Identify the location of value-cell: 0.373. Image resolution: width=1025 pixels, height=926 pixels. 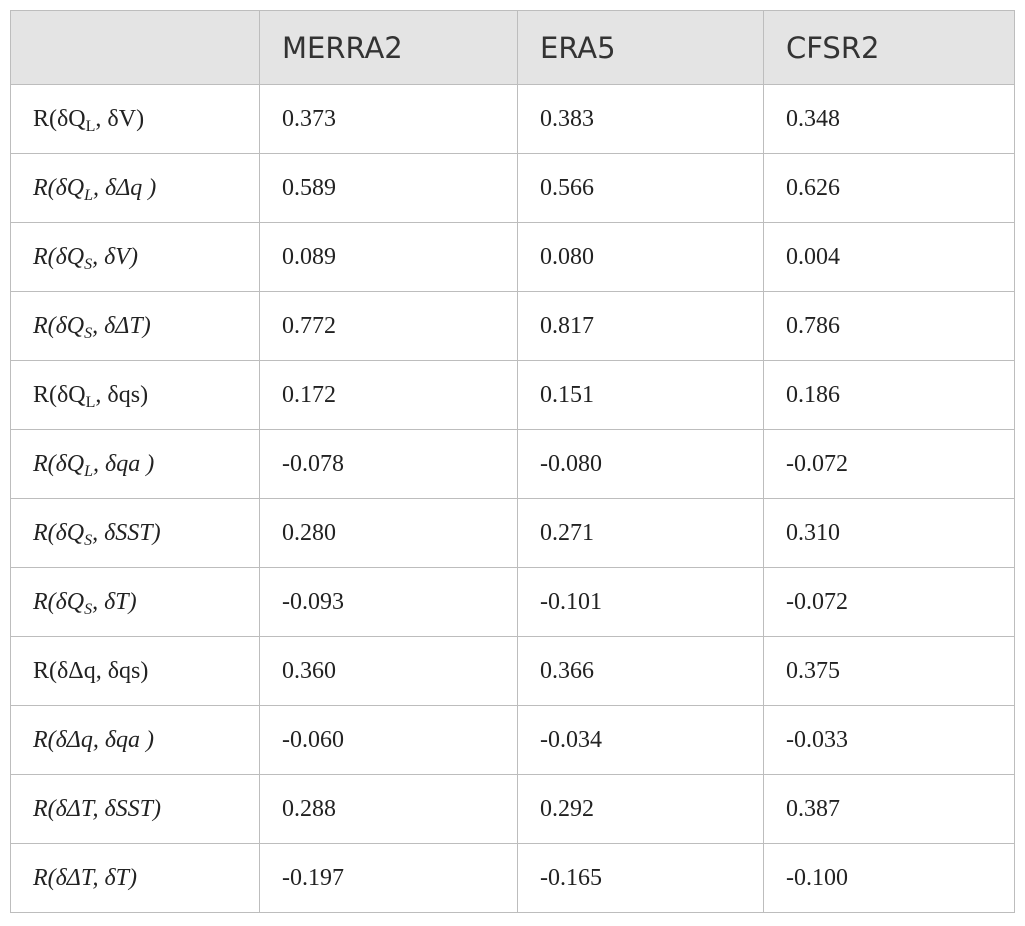
(388, 119).